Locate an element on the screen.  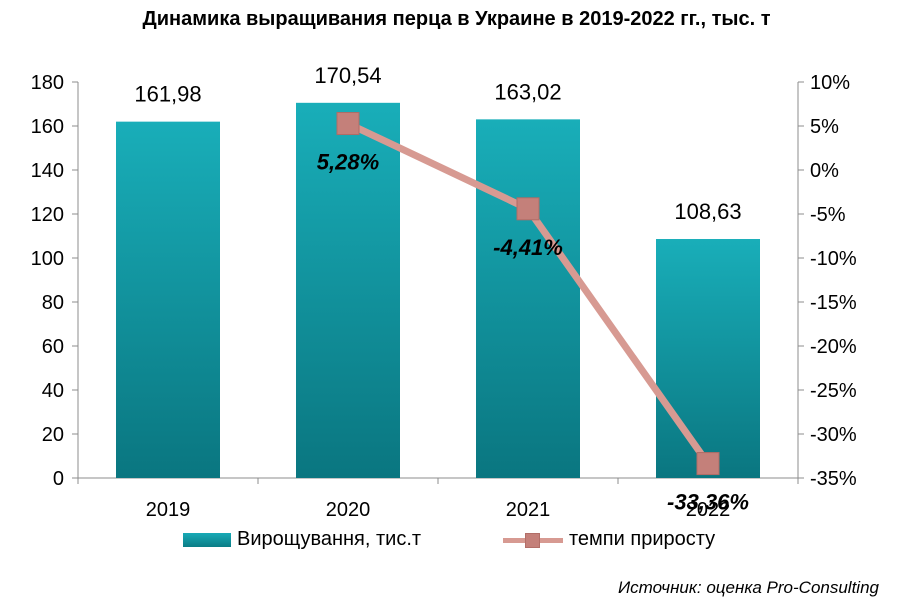
y-left-tick-label: 160 is located at coordinates (47, 127).